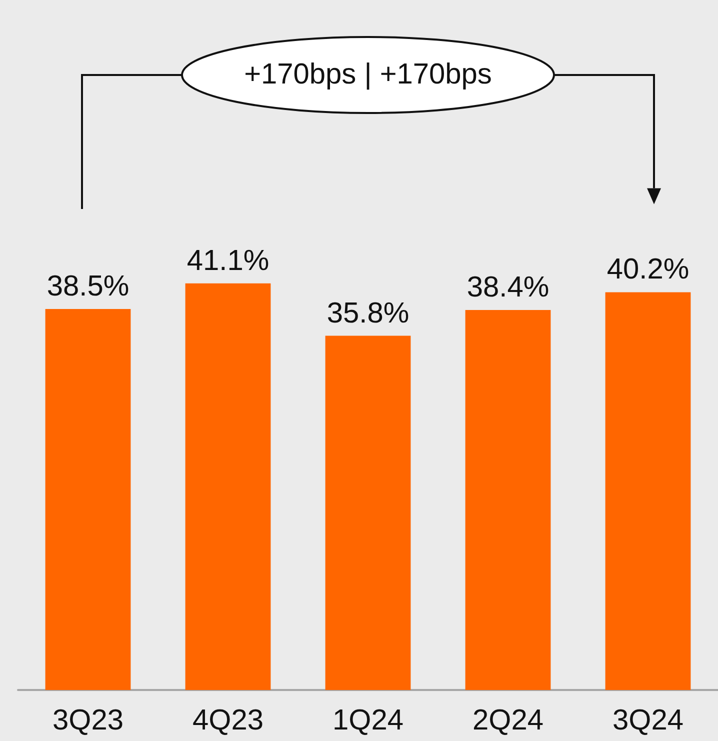 This screenshot has height=741, width=718. I want to click on x-tick-label: 1Q24, so click(368, 720).